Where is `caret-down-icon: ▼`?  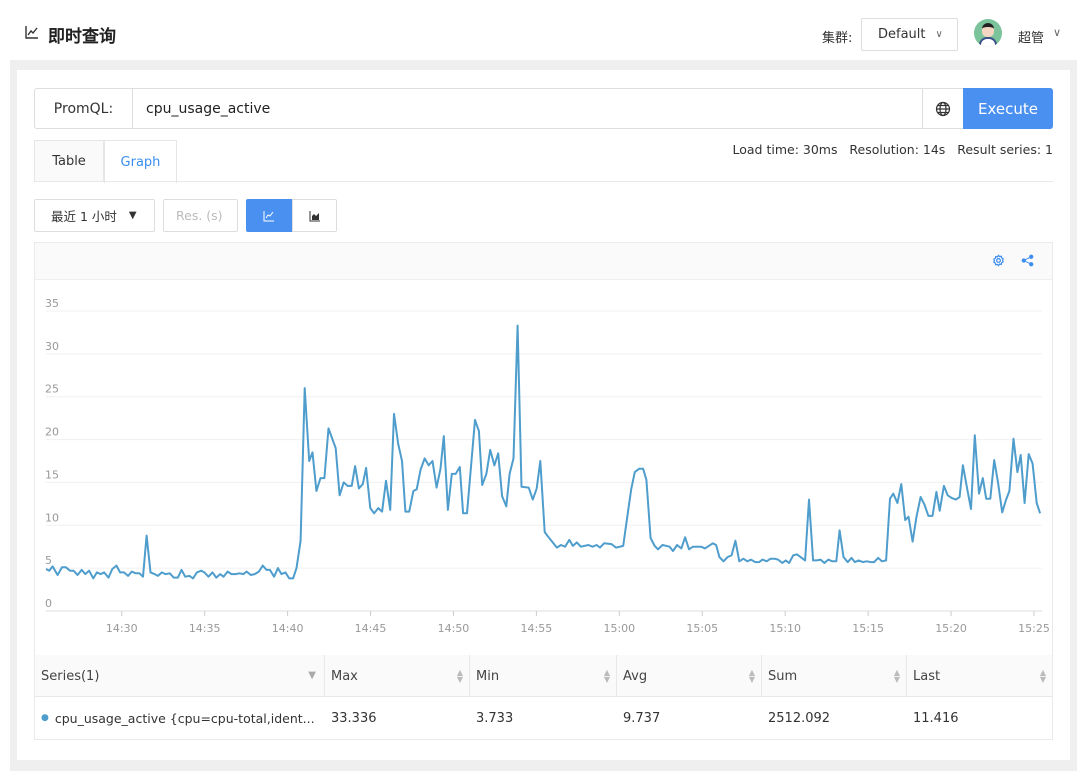 caret-down-icon: ▼ is located at coordinates (132, 215).